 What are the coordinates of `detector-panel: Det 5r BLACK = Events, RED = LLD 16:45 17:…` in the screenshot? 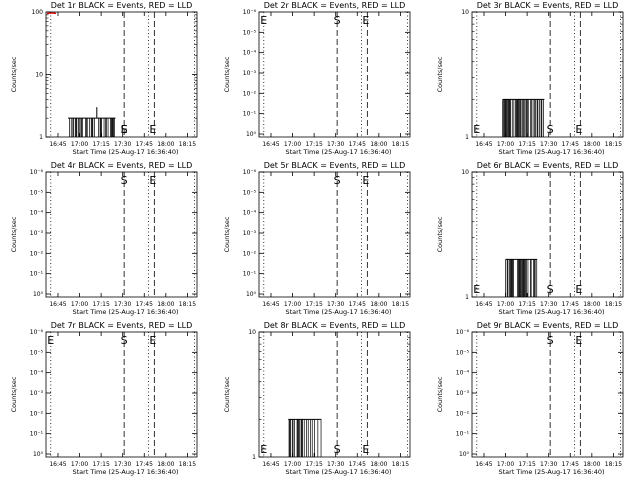 It's located at (319, 240).